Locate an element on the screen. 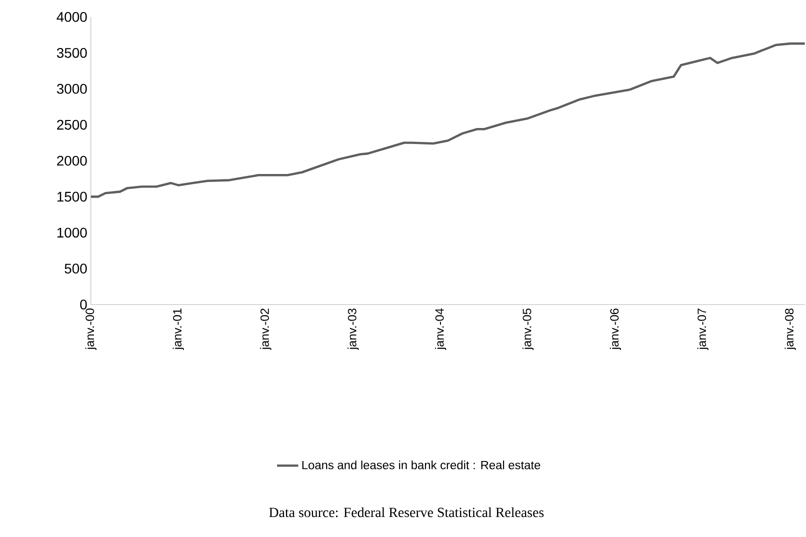 The height and width of the screenshot is (537, 806). x-tick-label: janv.-00 is located at coordinates (90, 329).